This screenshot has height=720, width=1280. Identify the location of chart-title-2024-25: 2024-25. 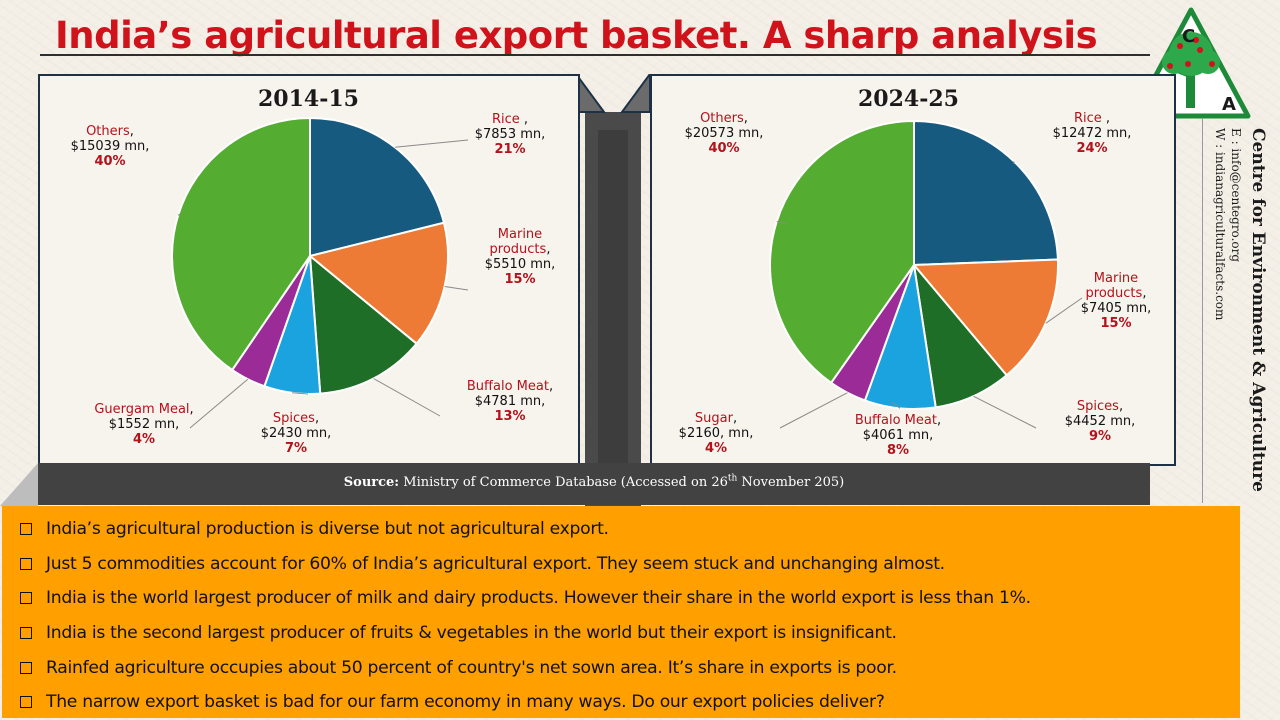
(908, 99).